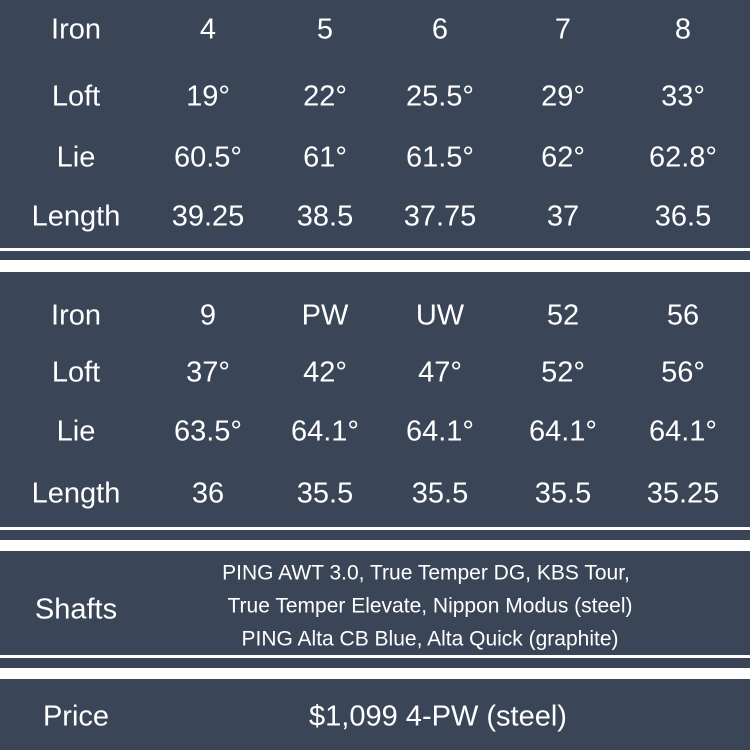 This screenshot has width=750, height=750. What do you see at coordinates (325, 216) in the screenshot?
I see `cell-value: 38.5` at bounding box center [325, 216].